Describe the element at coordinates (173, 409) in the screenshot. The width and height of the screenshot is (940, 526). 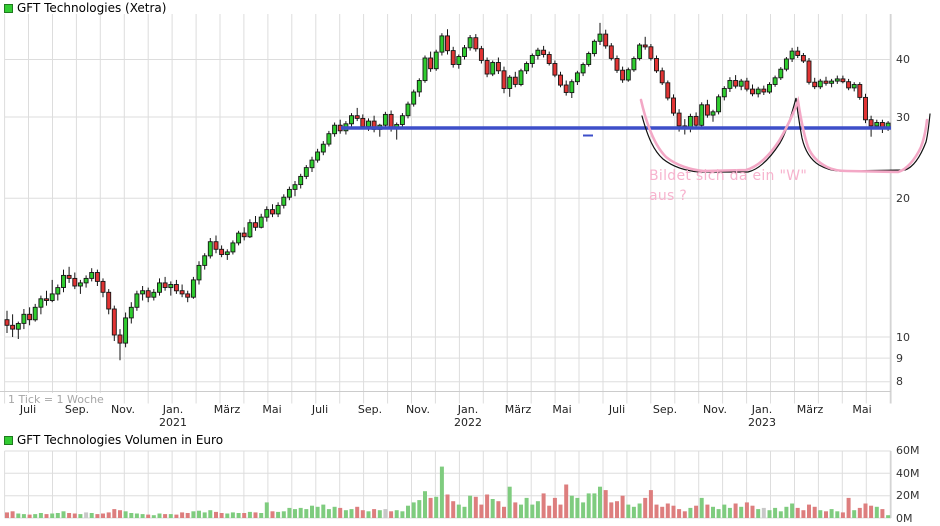
I see `month-label: Jan.` at that location.